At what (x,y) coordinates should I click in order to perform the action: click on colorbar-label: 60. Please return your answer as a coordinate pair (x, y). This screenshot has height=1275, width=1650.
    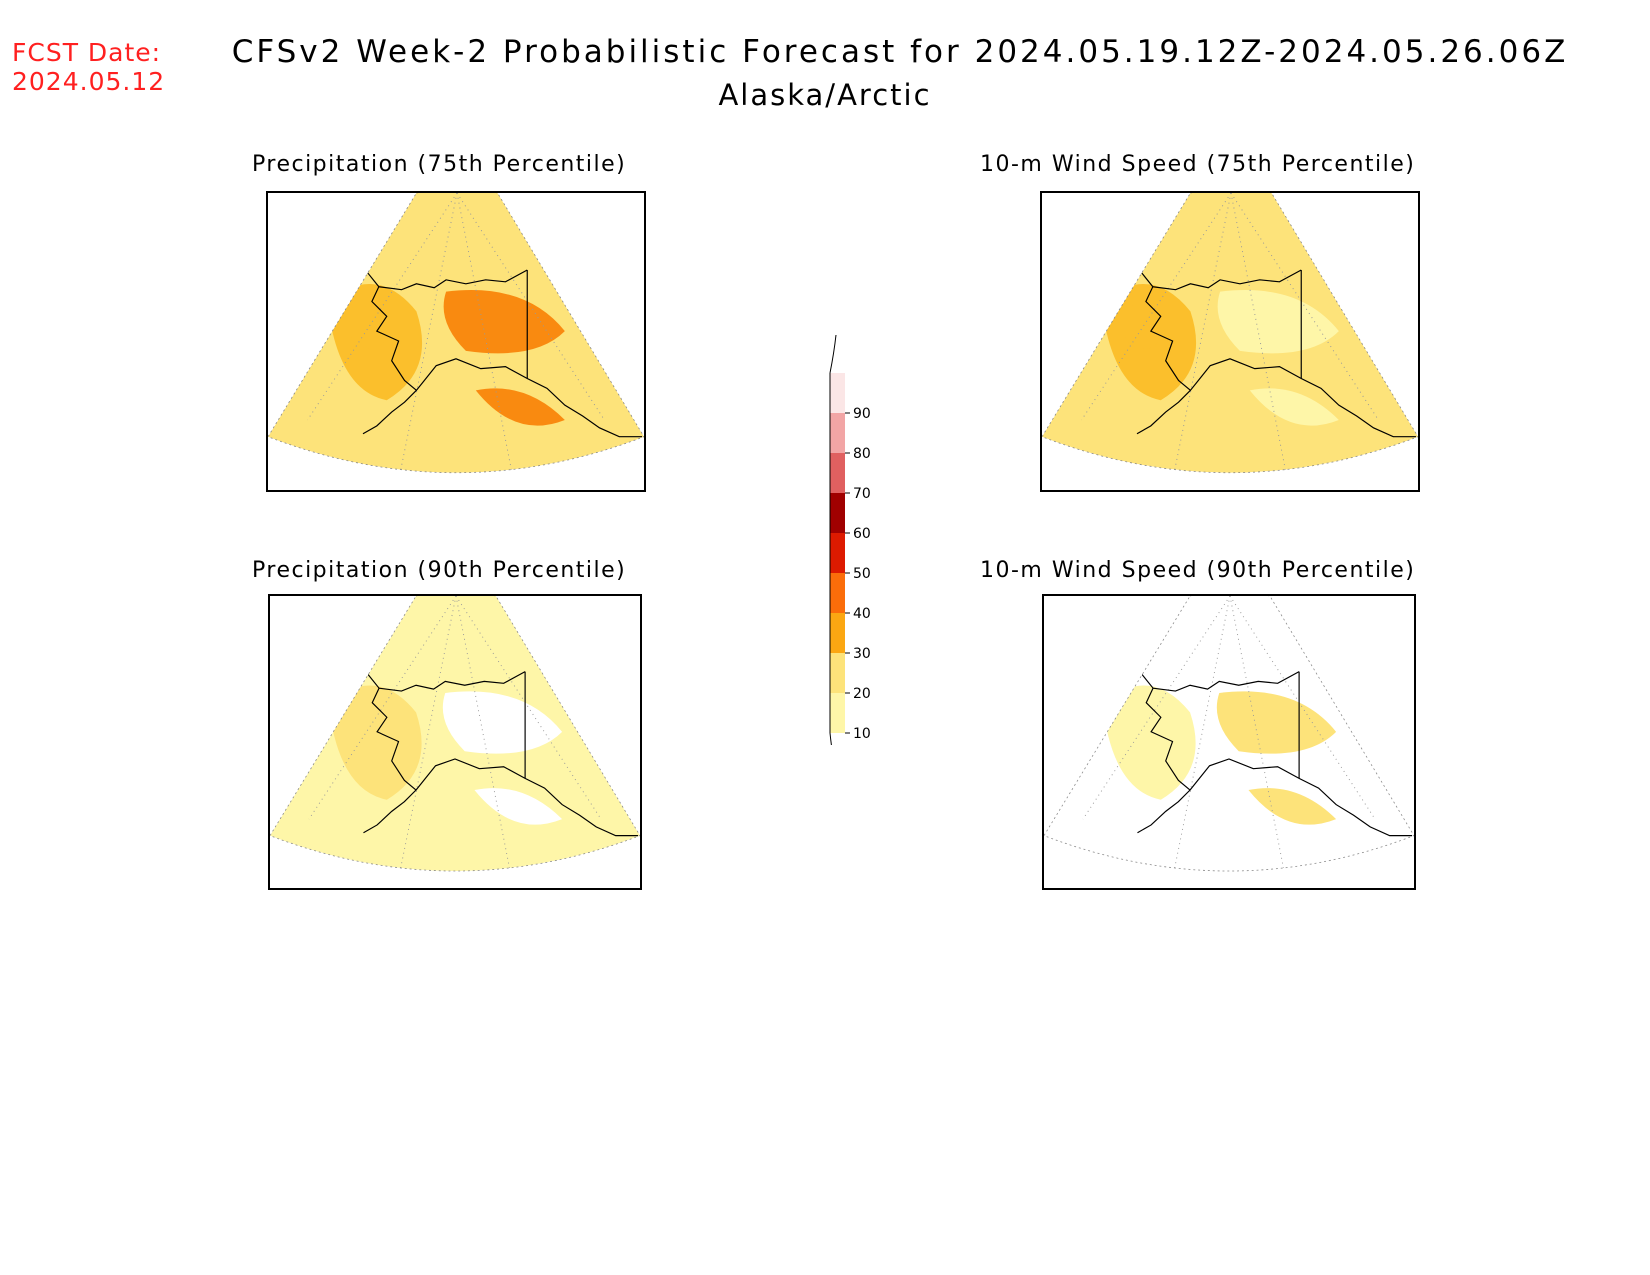
    Looking at the image, I should click on (862, 534).